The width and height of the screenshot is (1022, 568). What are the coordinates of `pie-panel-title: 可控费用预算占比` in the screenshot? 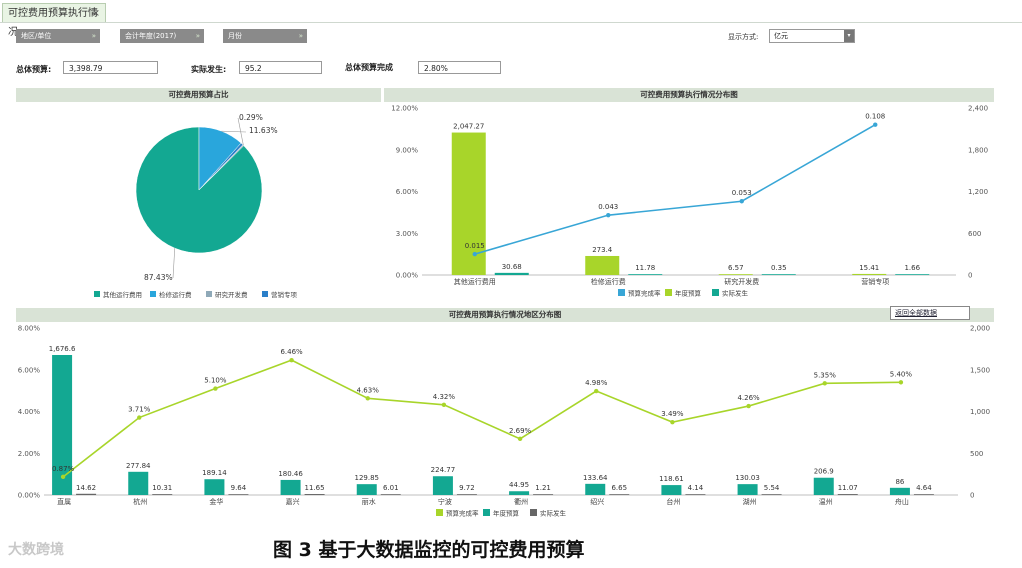 It's located at (198, 95).